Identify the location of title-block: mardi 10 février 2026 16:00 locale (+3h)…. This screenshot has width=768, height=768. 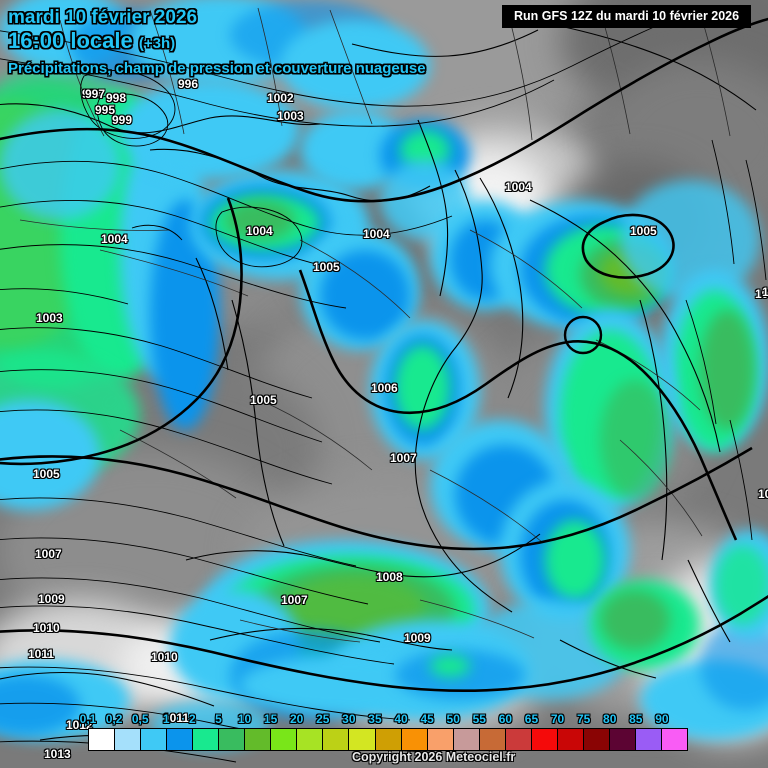
(217, 42).